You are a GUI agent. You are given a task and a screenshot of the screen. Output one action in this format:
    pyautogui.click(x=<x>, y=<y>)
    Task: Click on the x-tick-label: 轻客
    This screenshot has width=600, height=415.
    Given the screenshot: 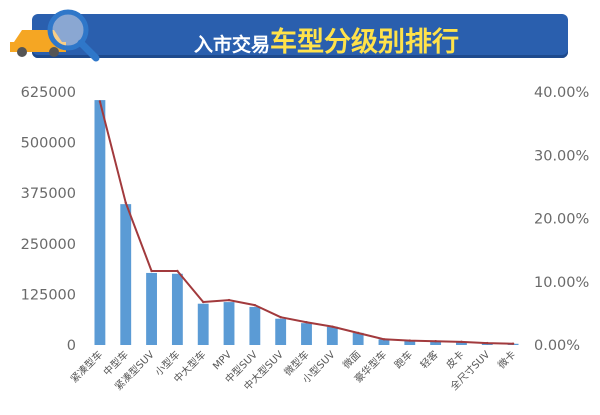 What is the action you would take?
    pyautogui.click(x=428, y=359)
    